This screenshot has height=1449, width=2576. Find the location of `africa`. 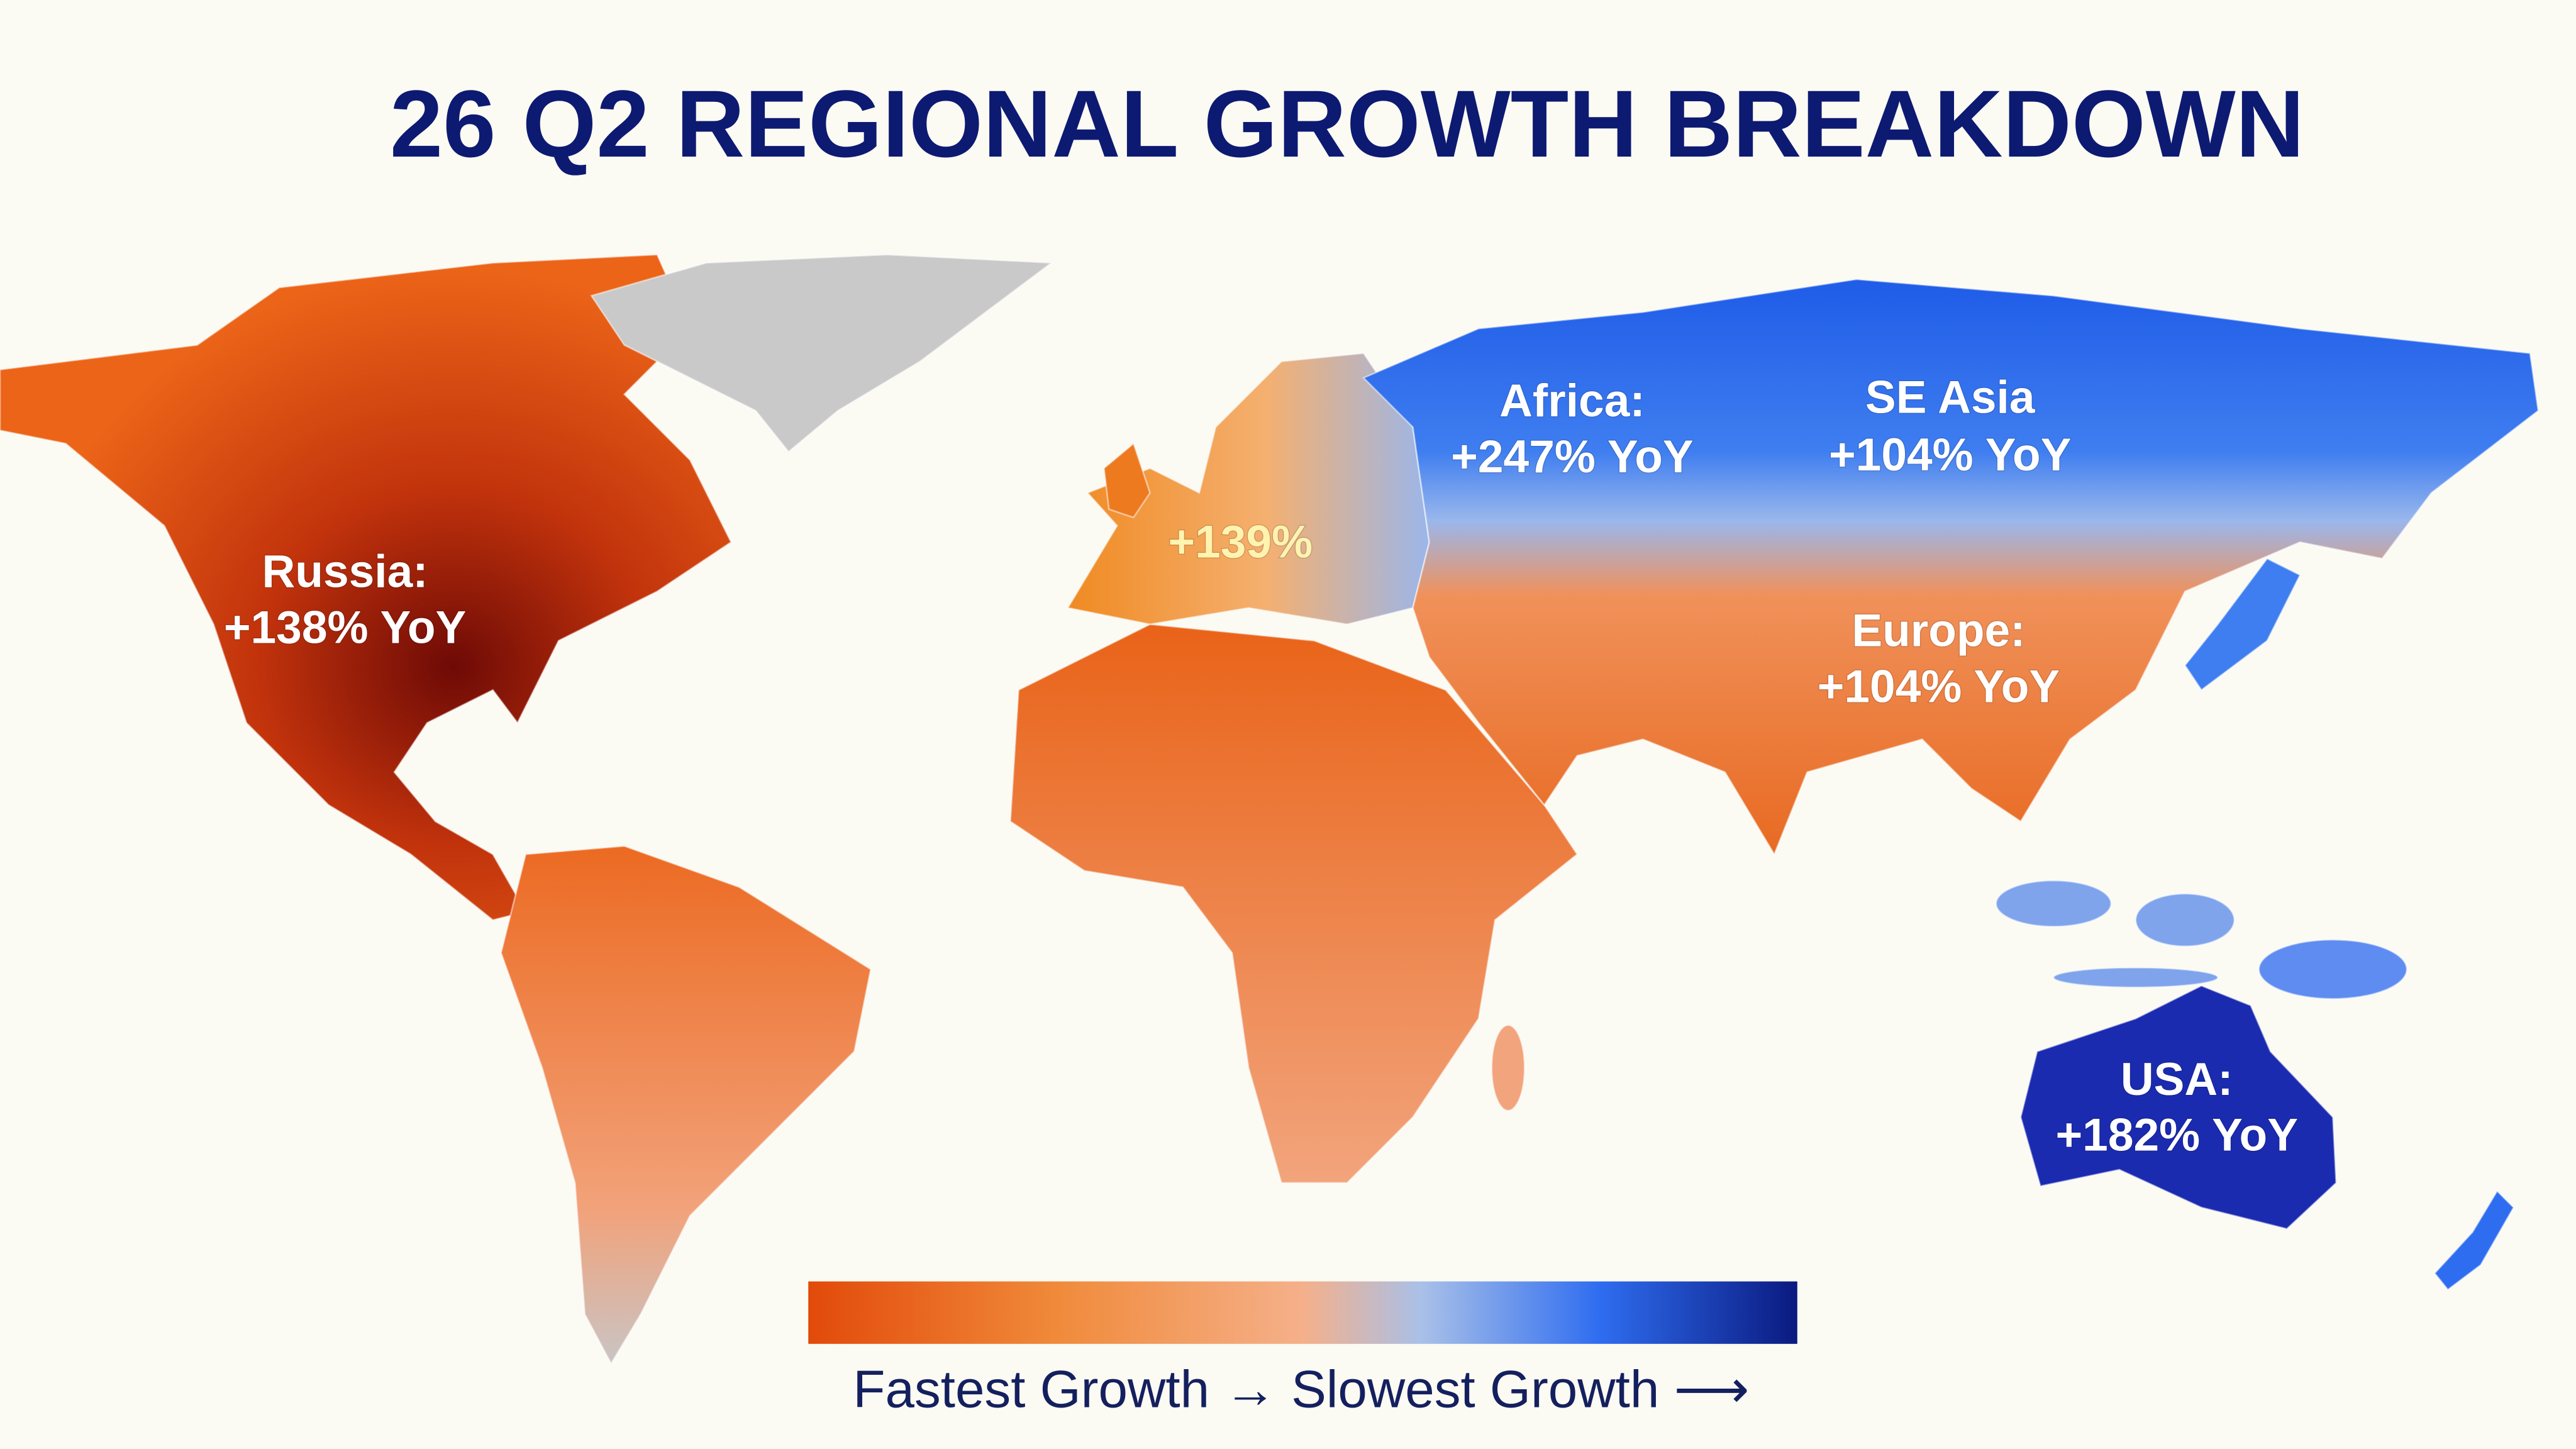

africa is located at coordinates (1294, 903).